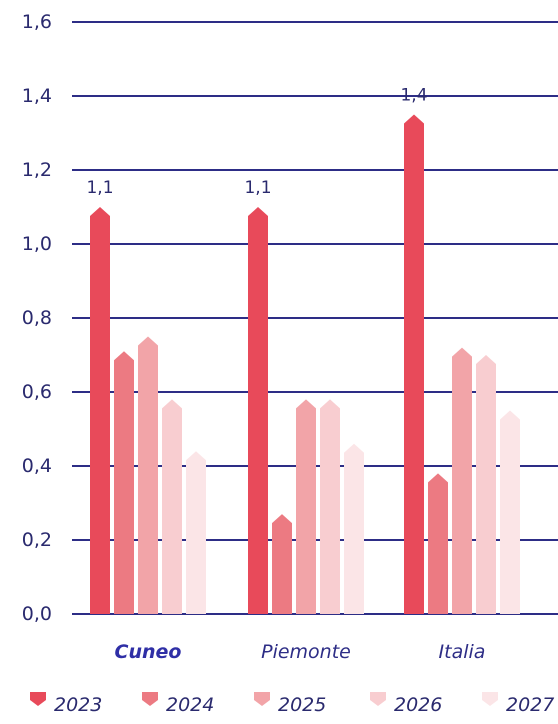 This screenshot has height=724, width=558. Describe the element at coordinates (530, 705) in the screenshot. I see `legend-label-2027: 2027` at that location.